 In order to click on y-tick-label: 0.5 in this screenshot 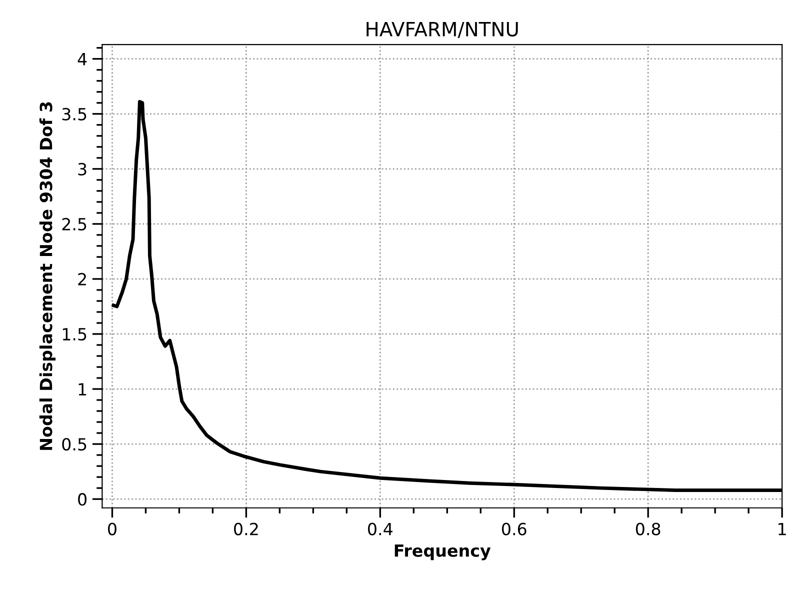, I will do `click(74, 444)`.